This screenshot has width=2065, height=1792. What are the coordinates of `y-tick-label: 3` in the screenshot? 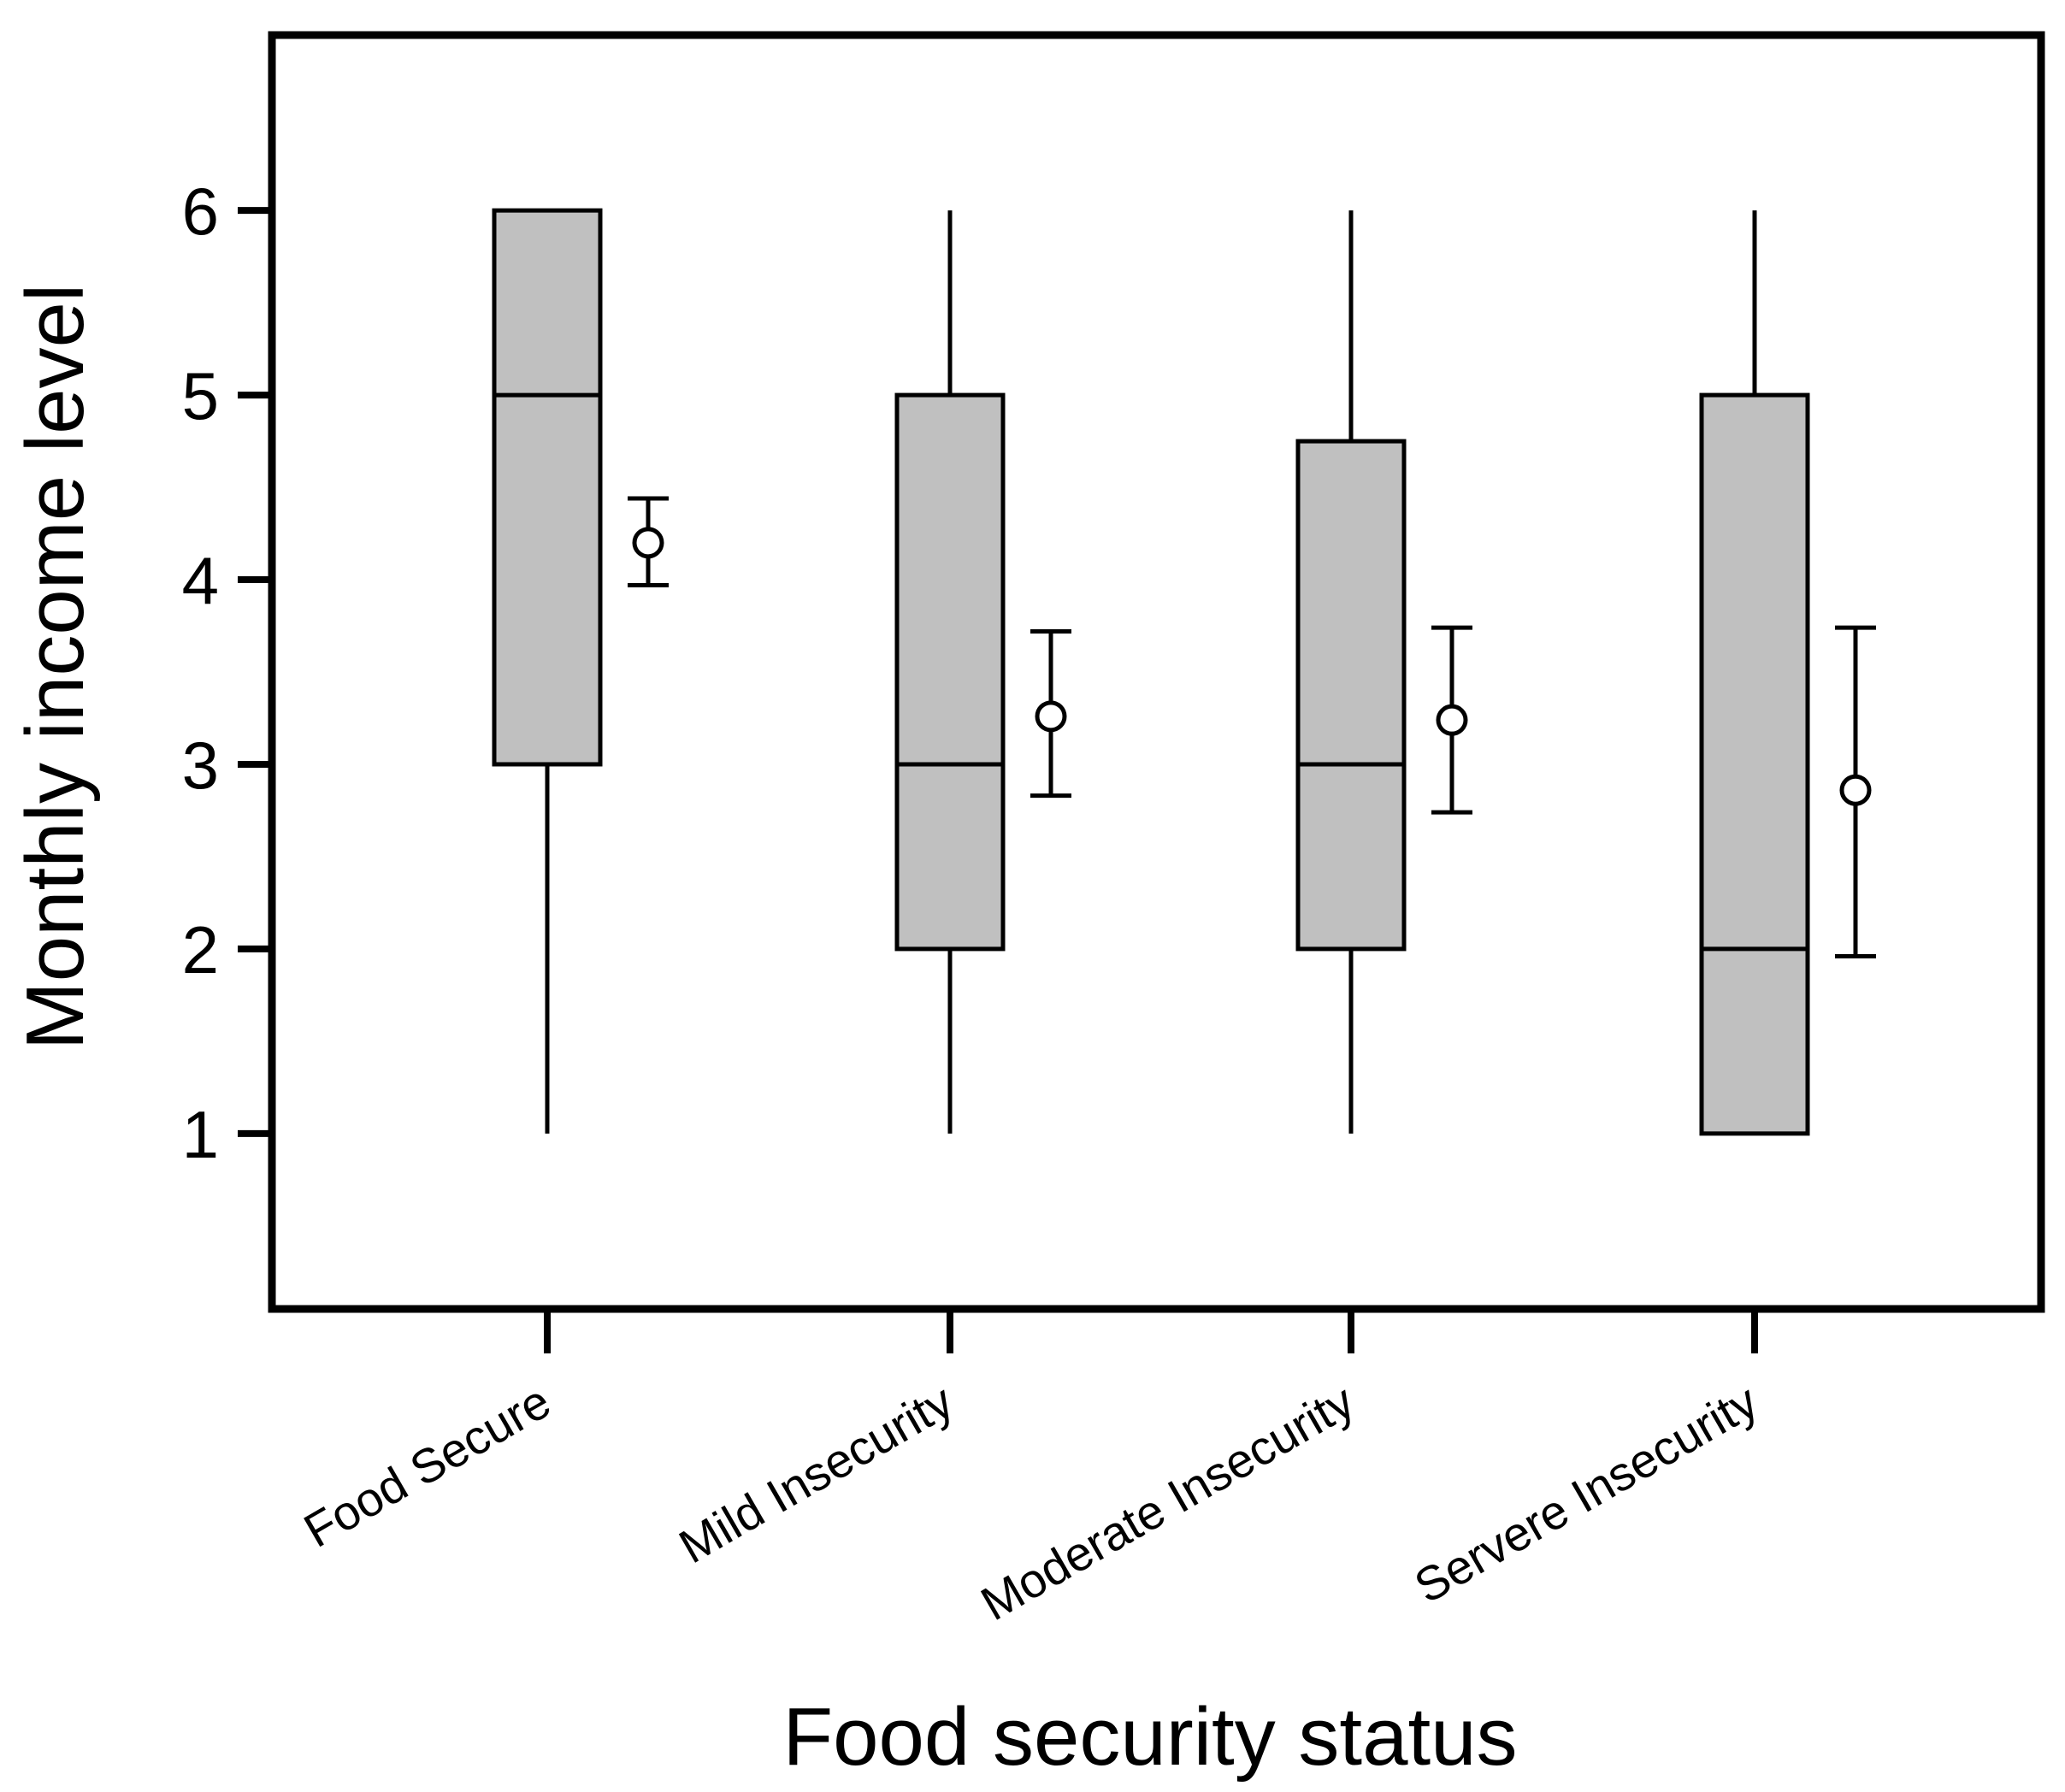 It's located at (200, 765).